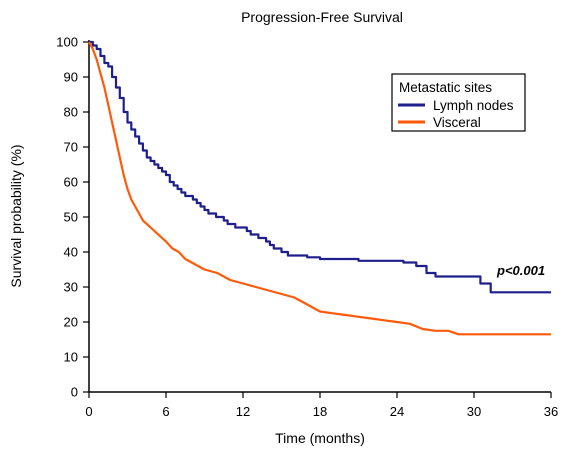 The image size is (570, 449). Describe the element at coordinates (88, 411) in the screenshot. I see `x-tick-label-0: 0` at that location.